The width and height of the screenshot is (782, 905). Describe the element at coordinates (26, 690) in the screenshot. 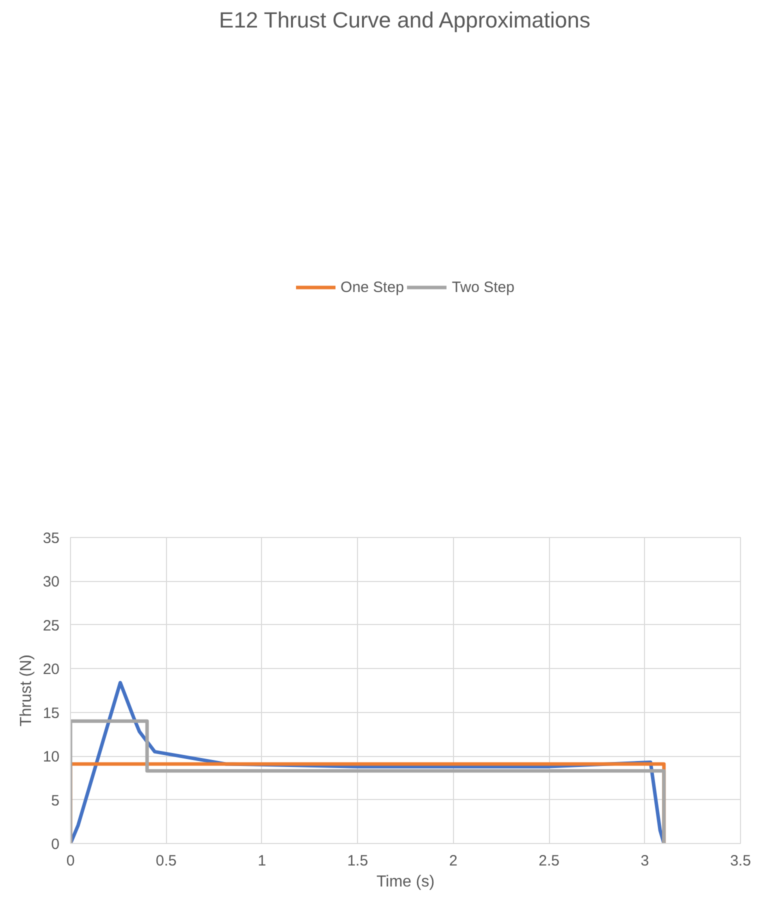

I see `y-axis-title: Thrust (N)` at that location.